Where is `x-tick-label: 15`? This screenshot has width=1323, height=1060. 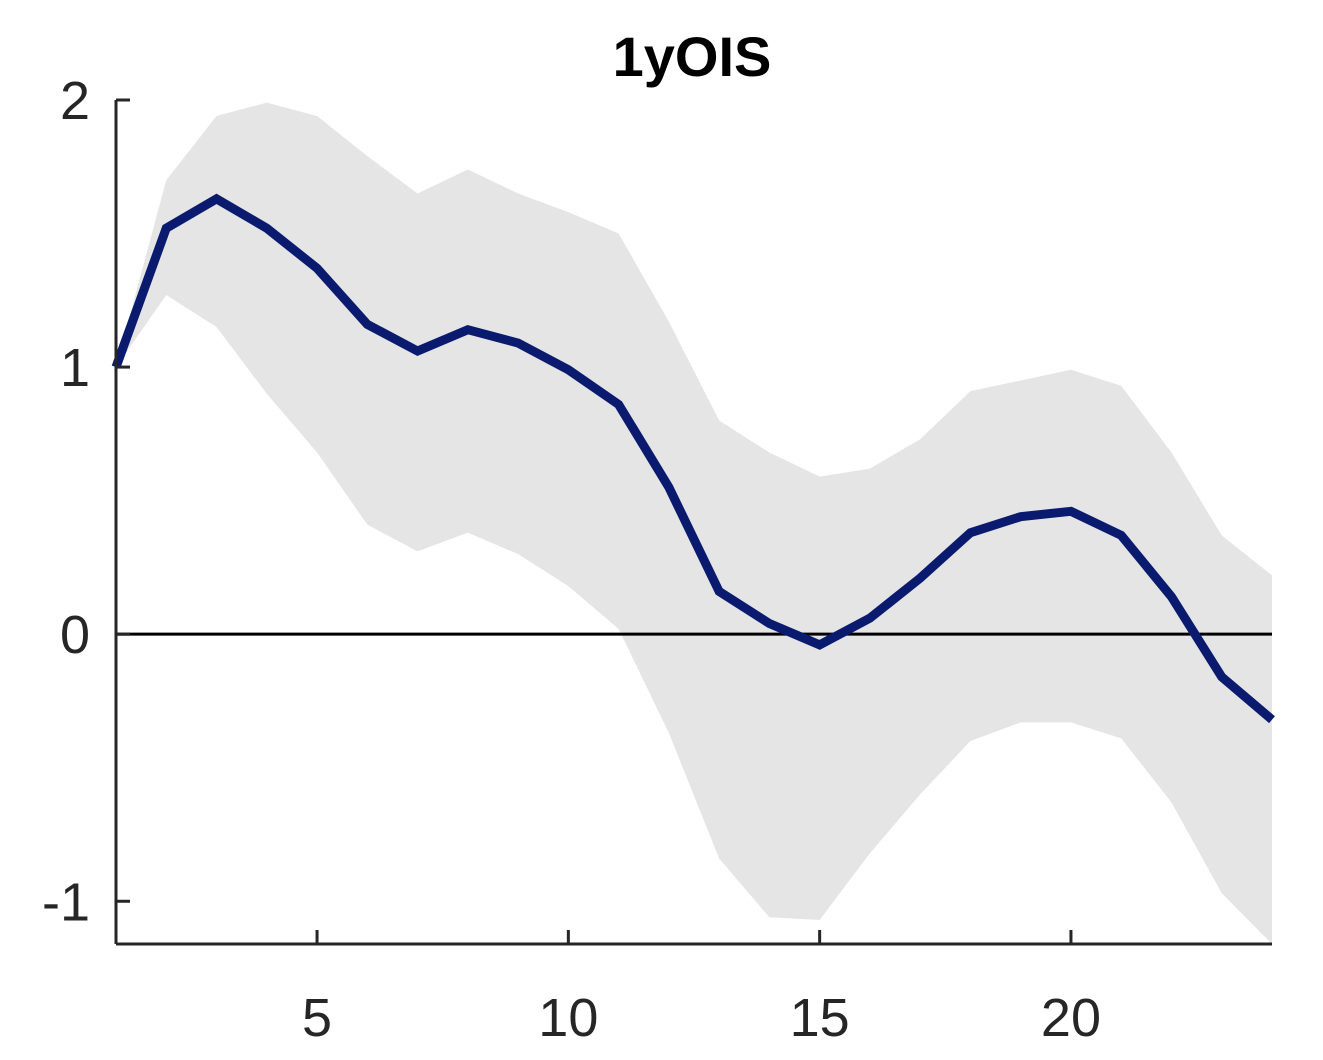 x-tick-label: 15 is located at coordinates (820, 1018).